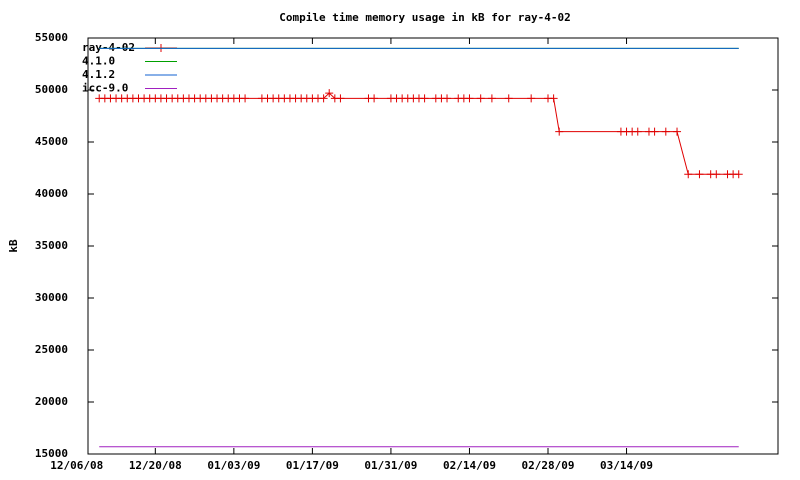 This screenshot has height=480, width=800. I want to click on y-tick-label: 45000, so click(51, 141).